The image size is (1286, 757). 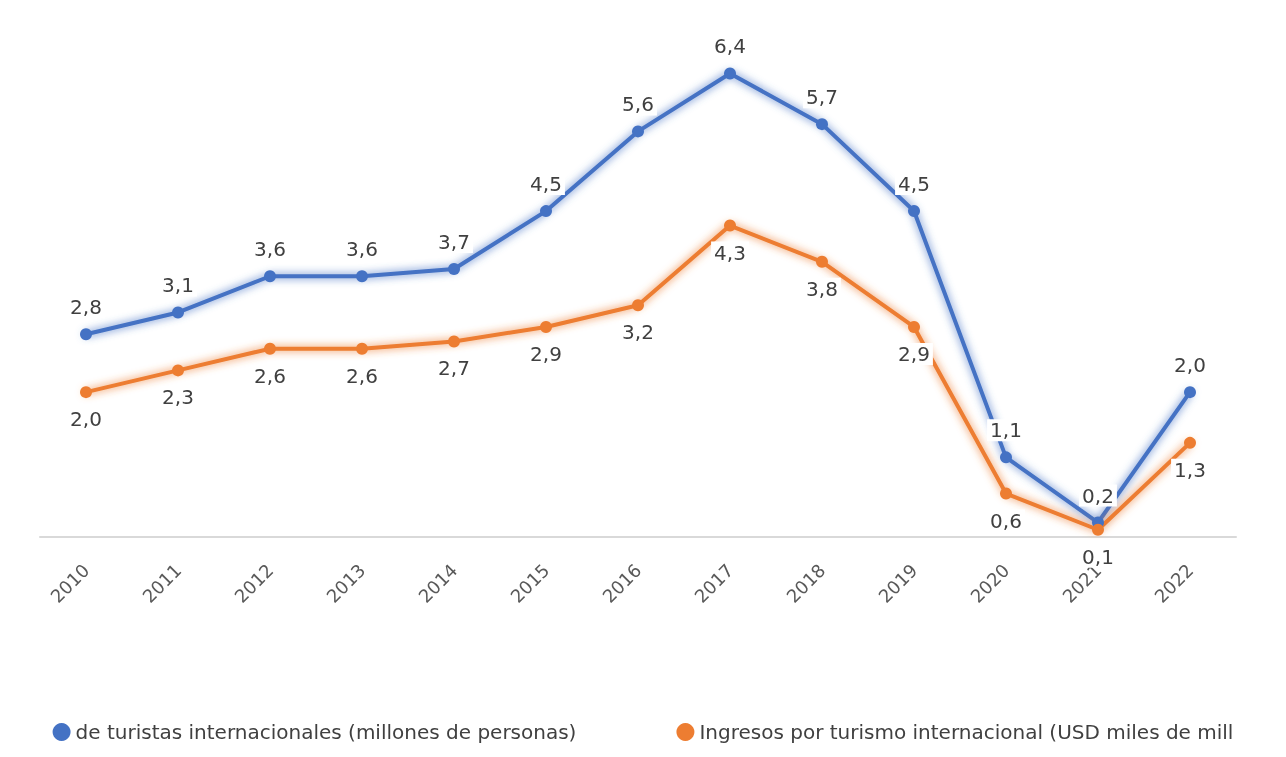 What do you see at coordinates (1098, 495) in the screenshot?
I see `data-label: 0,2` at bounding box center [1098, 495].